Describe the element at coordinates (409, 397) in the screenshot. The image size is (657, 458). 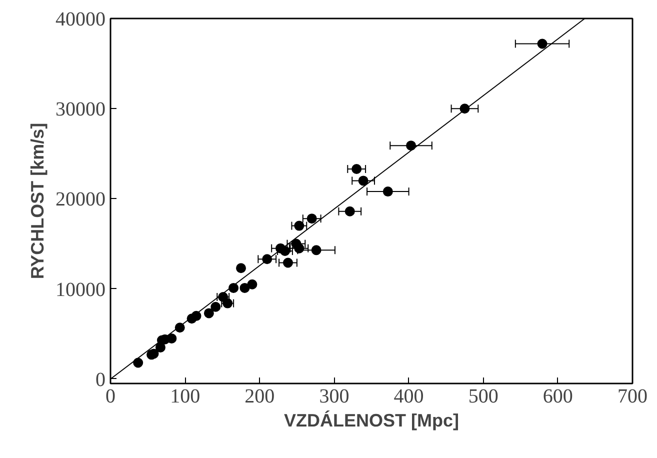
I see `x-tick-label: 400` at that location.